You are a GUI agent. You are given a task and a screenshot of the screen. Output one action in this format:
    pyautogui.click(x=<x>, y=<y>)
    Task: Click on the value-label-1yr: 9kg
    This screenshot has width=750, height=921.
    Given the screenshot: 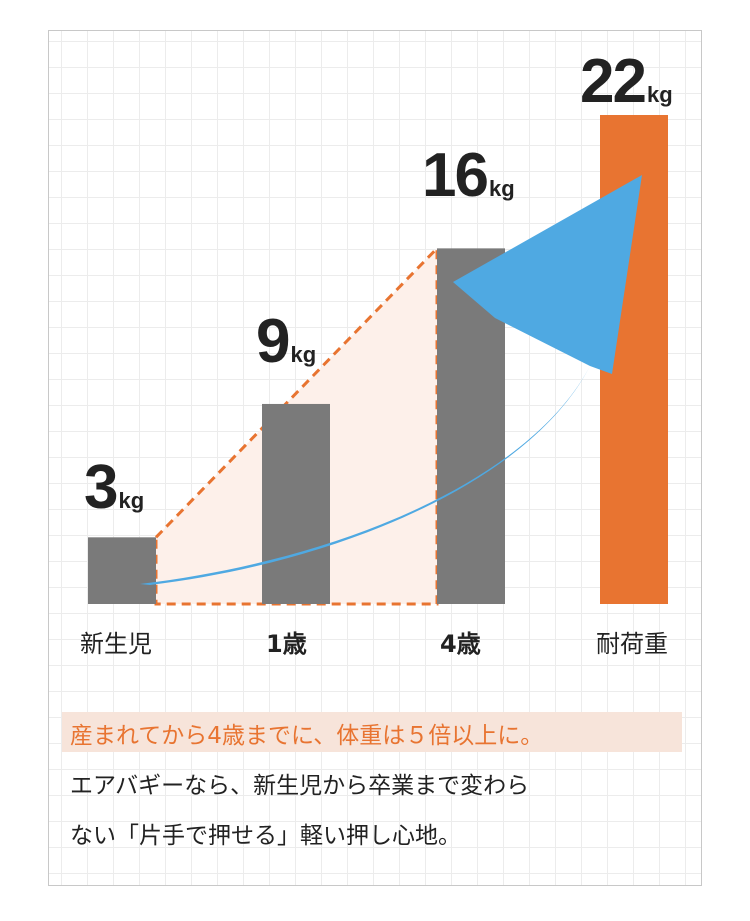 What is the action you would take?
    pyautogui.click(x=286, y=341)
    